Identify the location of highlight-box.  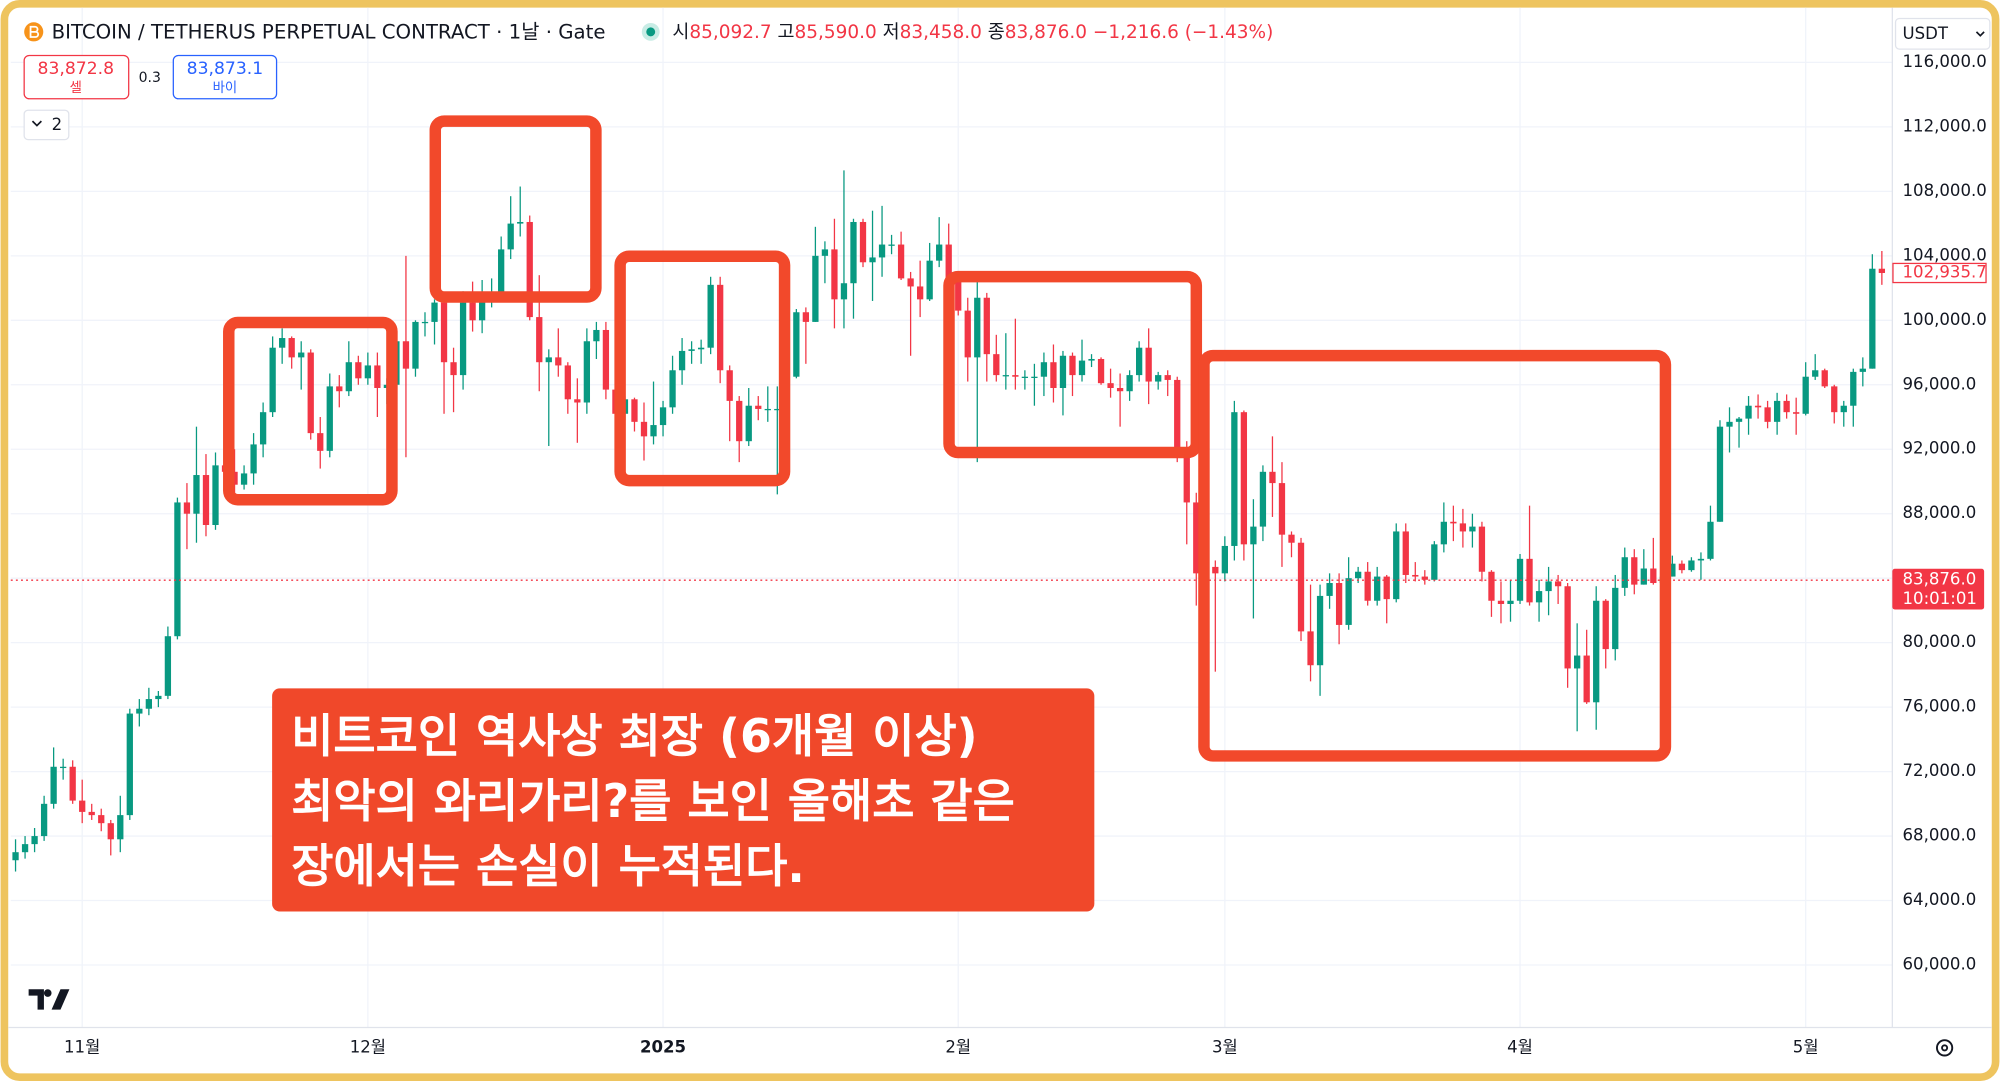
(1435, 555).